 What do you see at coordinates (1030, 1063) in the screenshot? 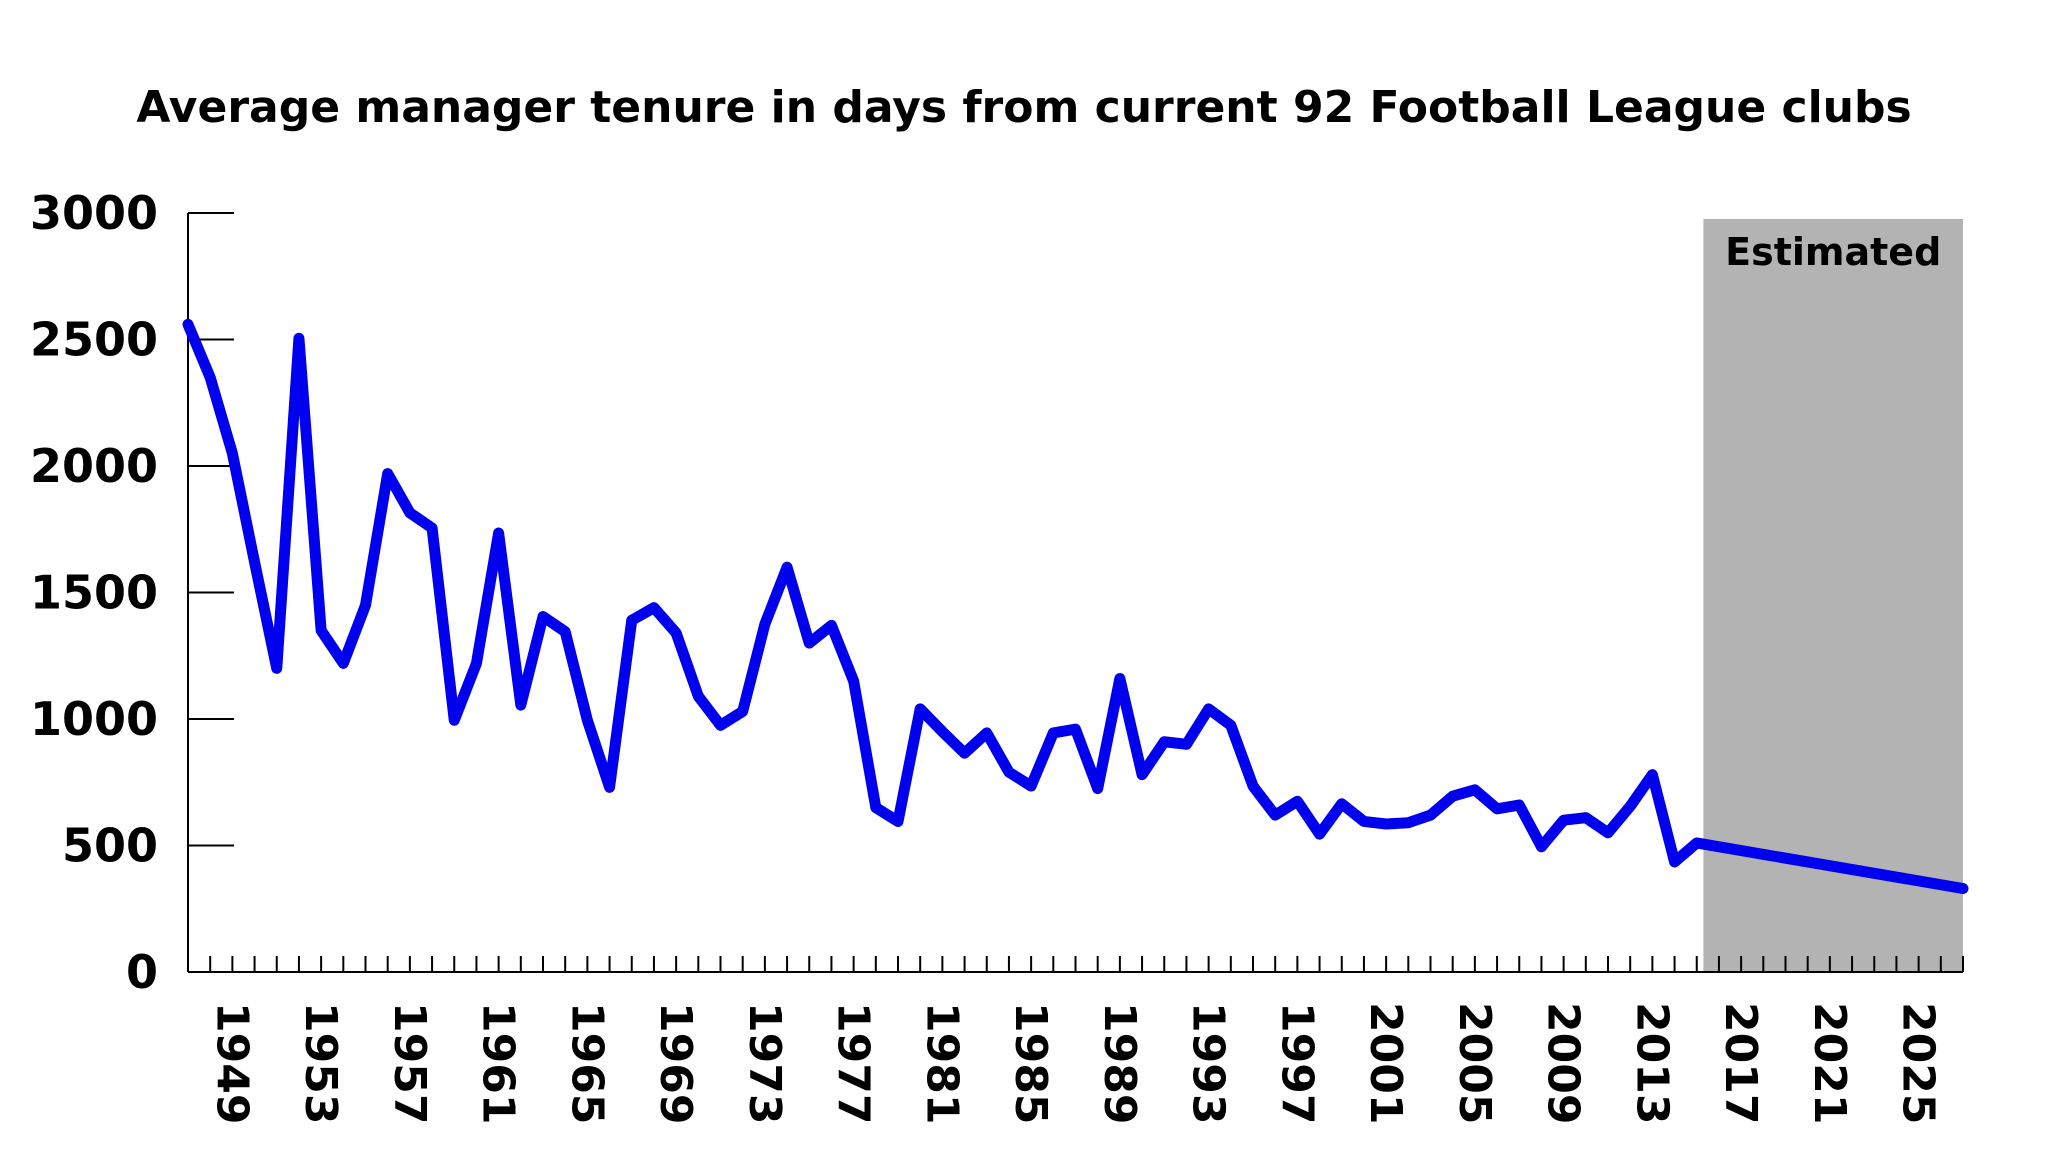
I see `x-tick-label: 1985` at bounding box center [1030, 1063].